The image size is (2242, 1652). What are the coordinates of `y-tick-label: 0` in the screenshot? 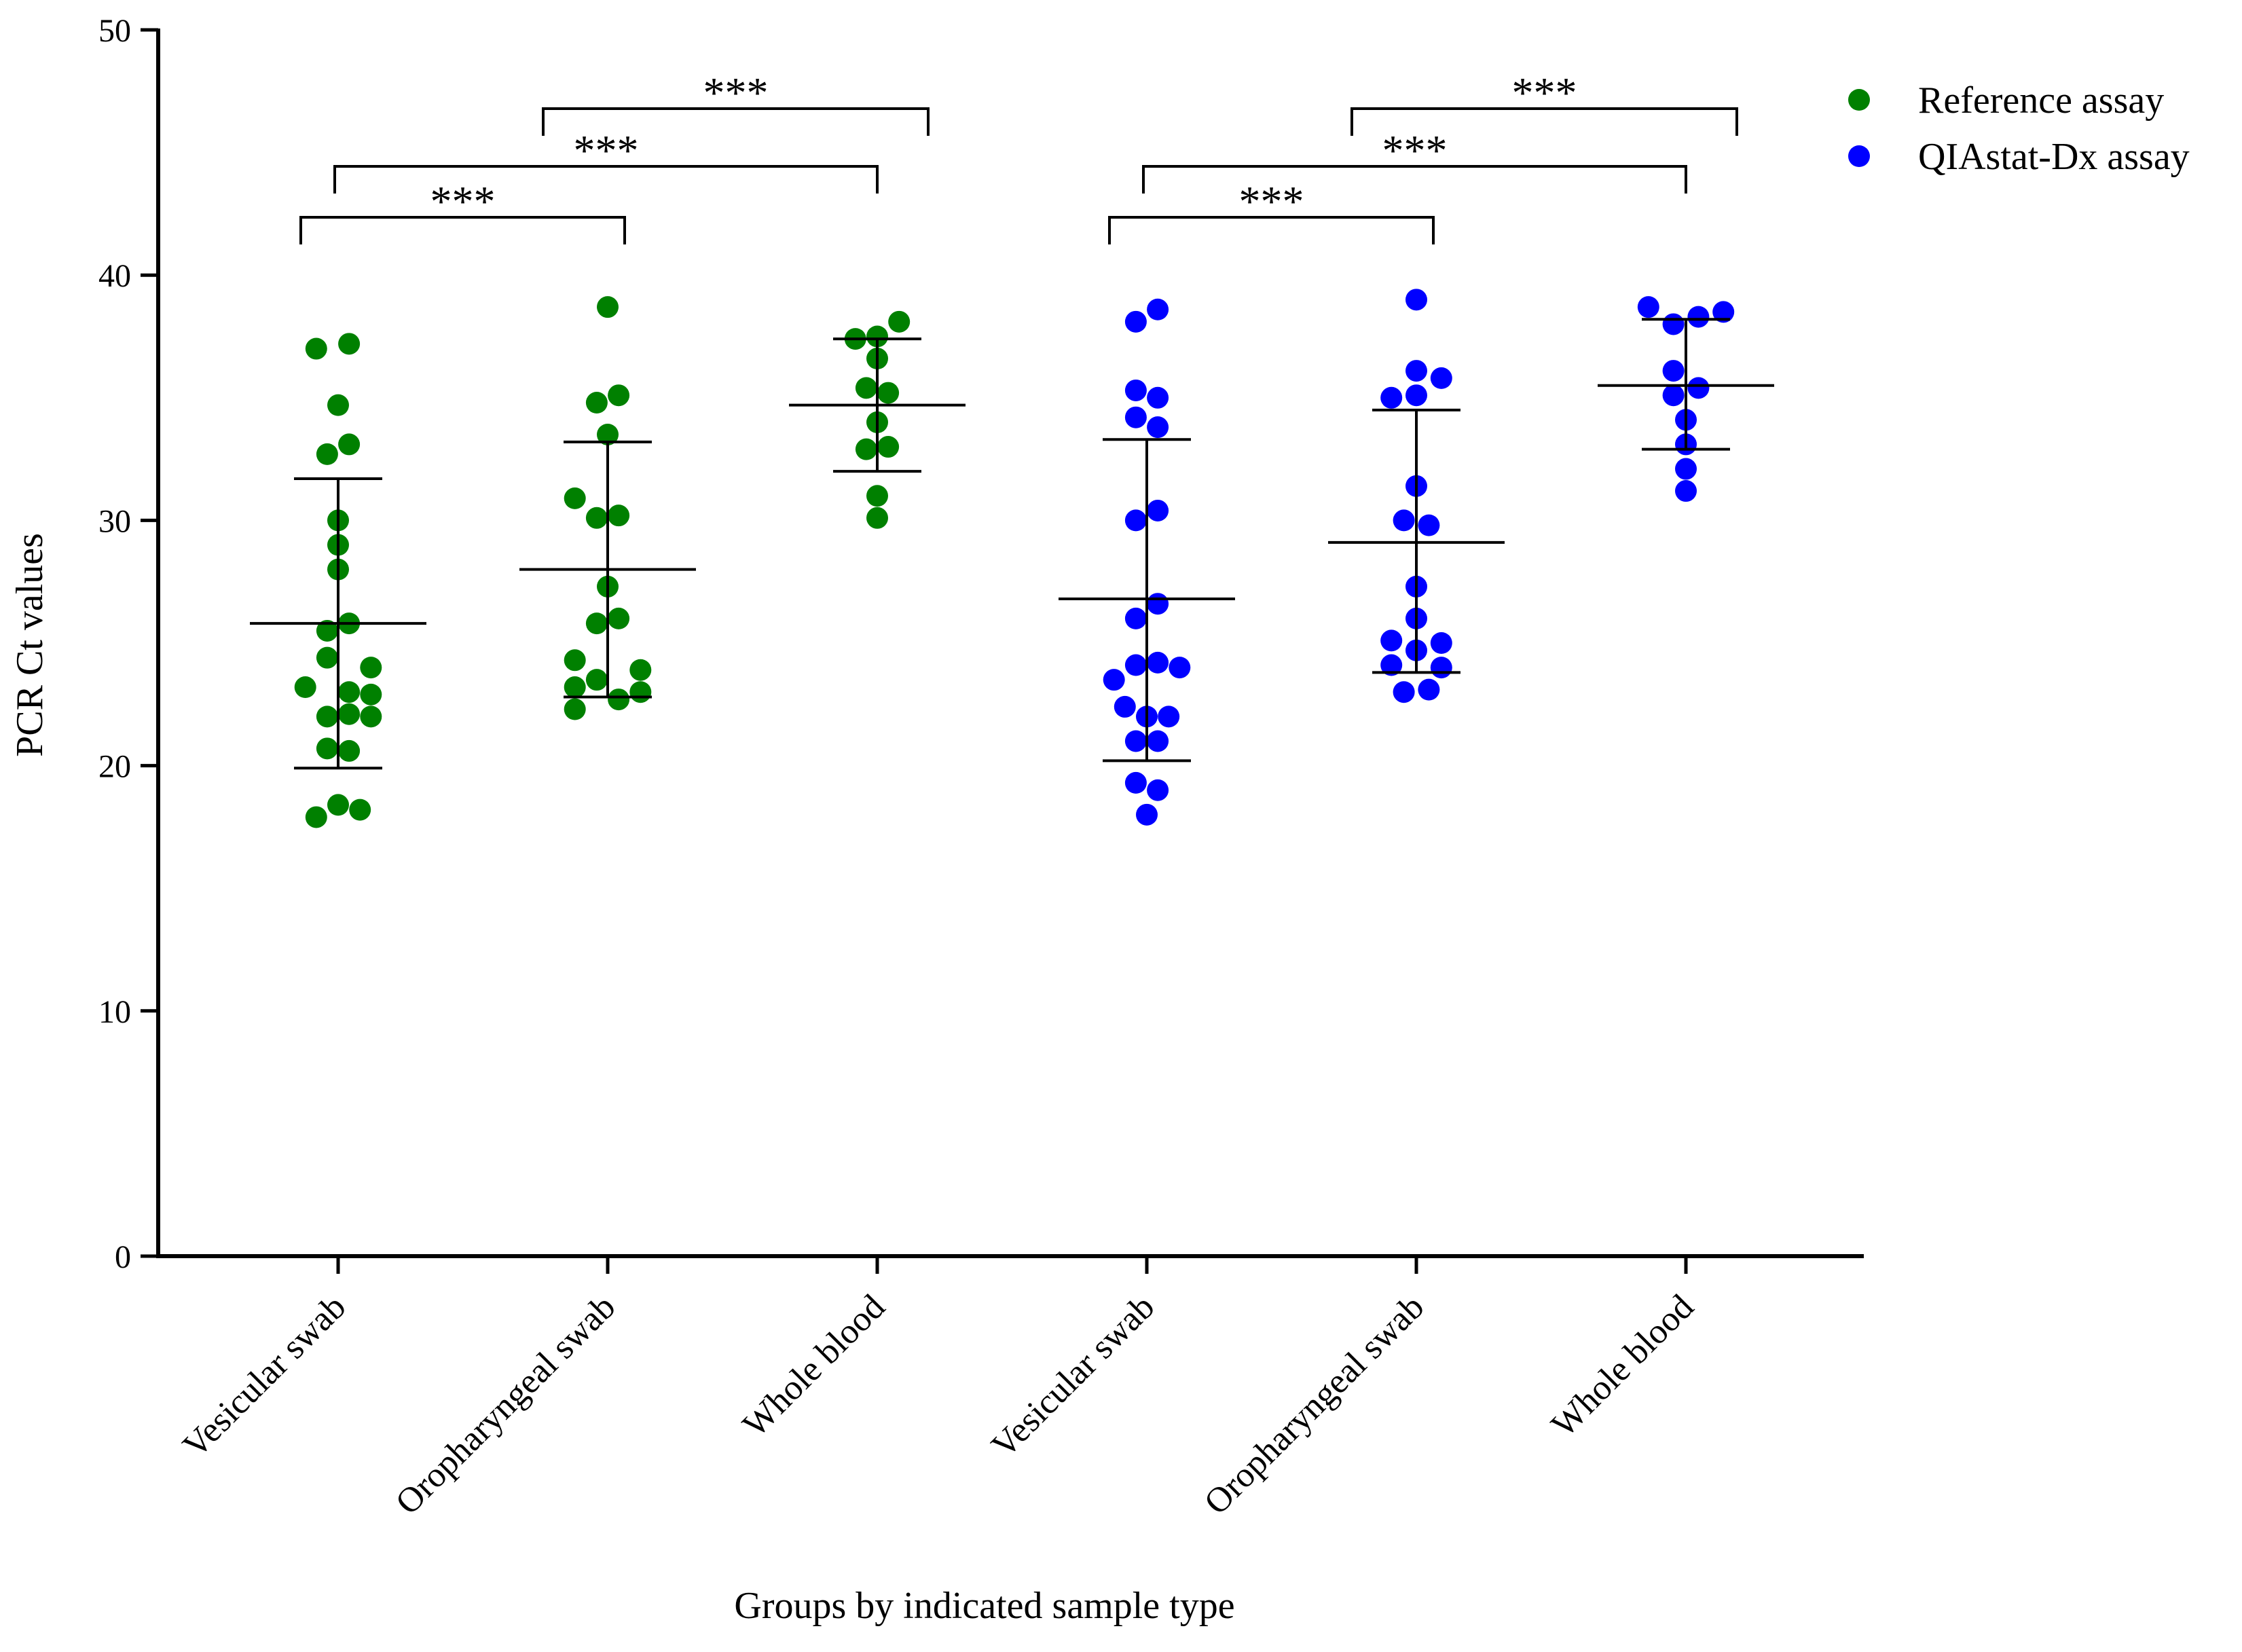 It's located at (123, 1257).